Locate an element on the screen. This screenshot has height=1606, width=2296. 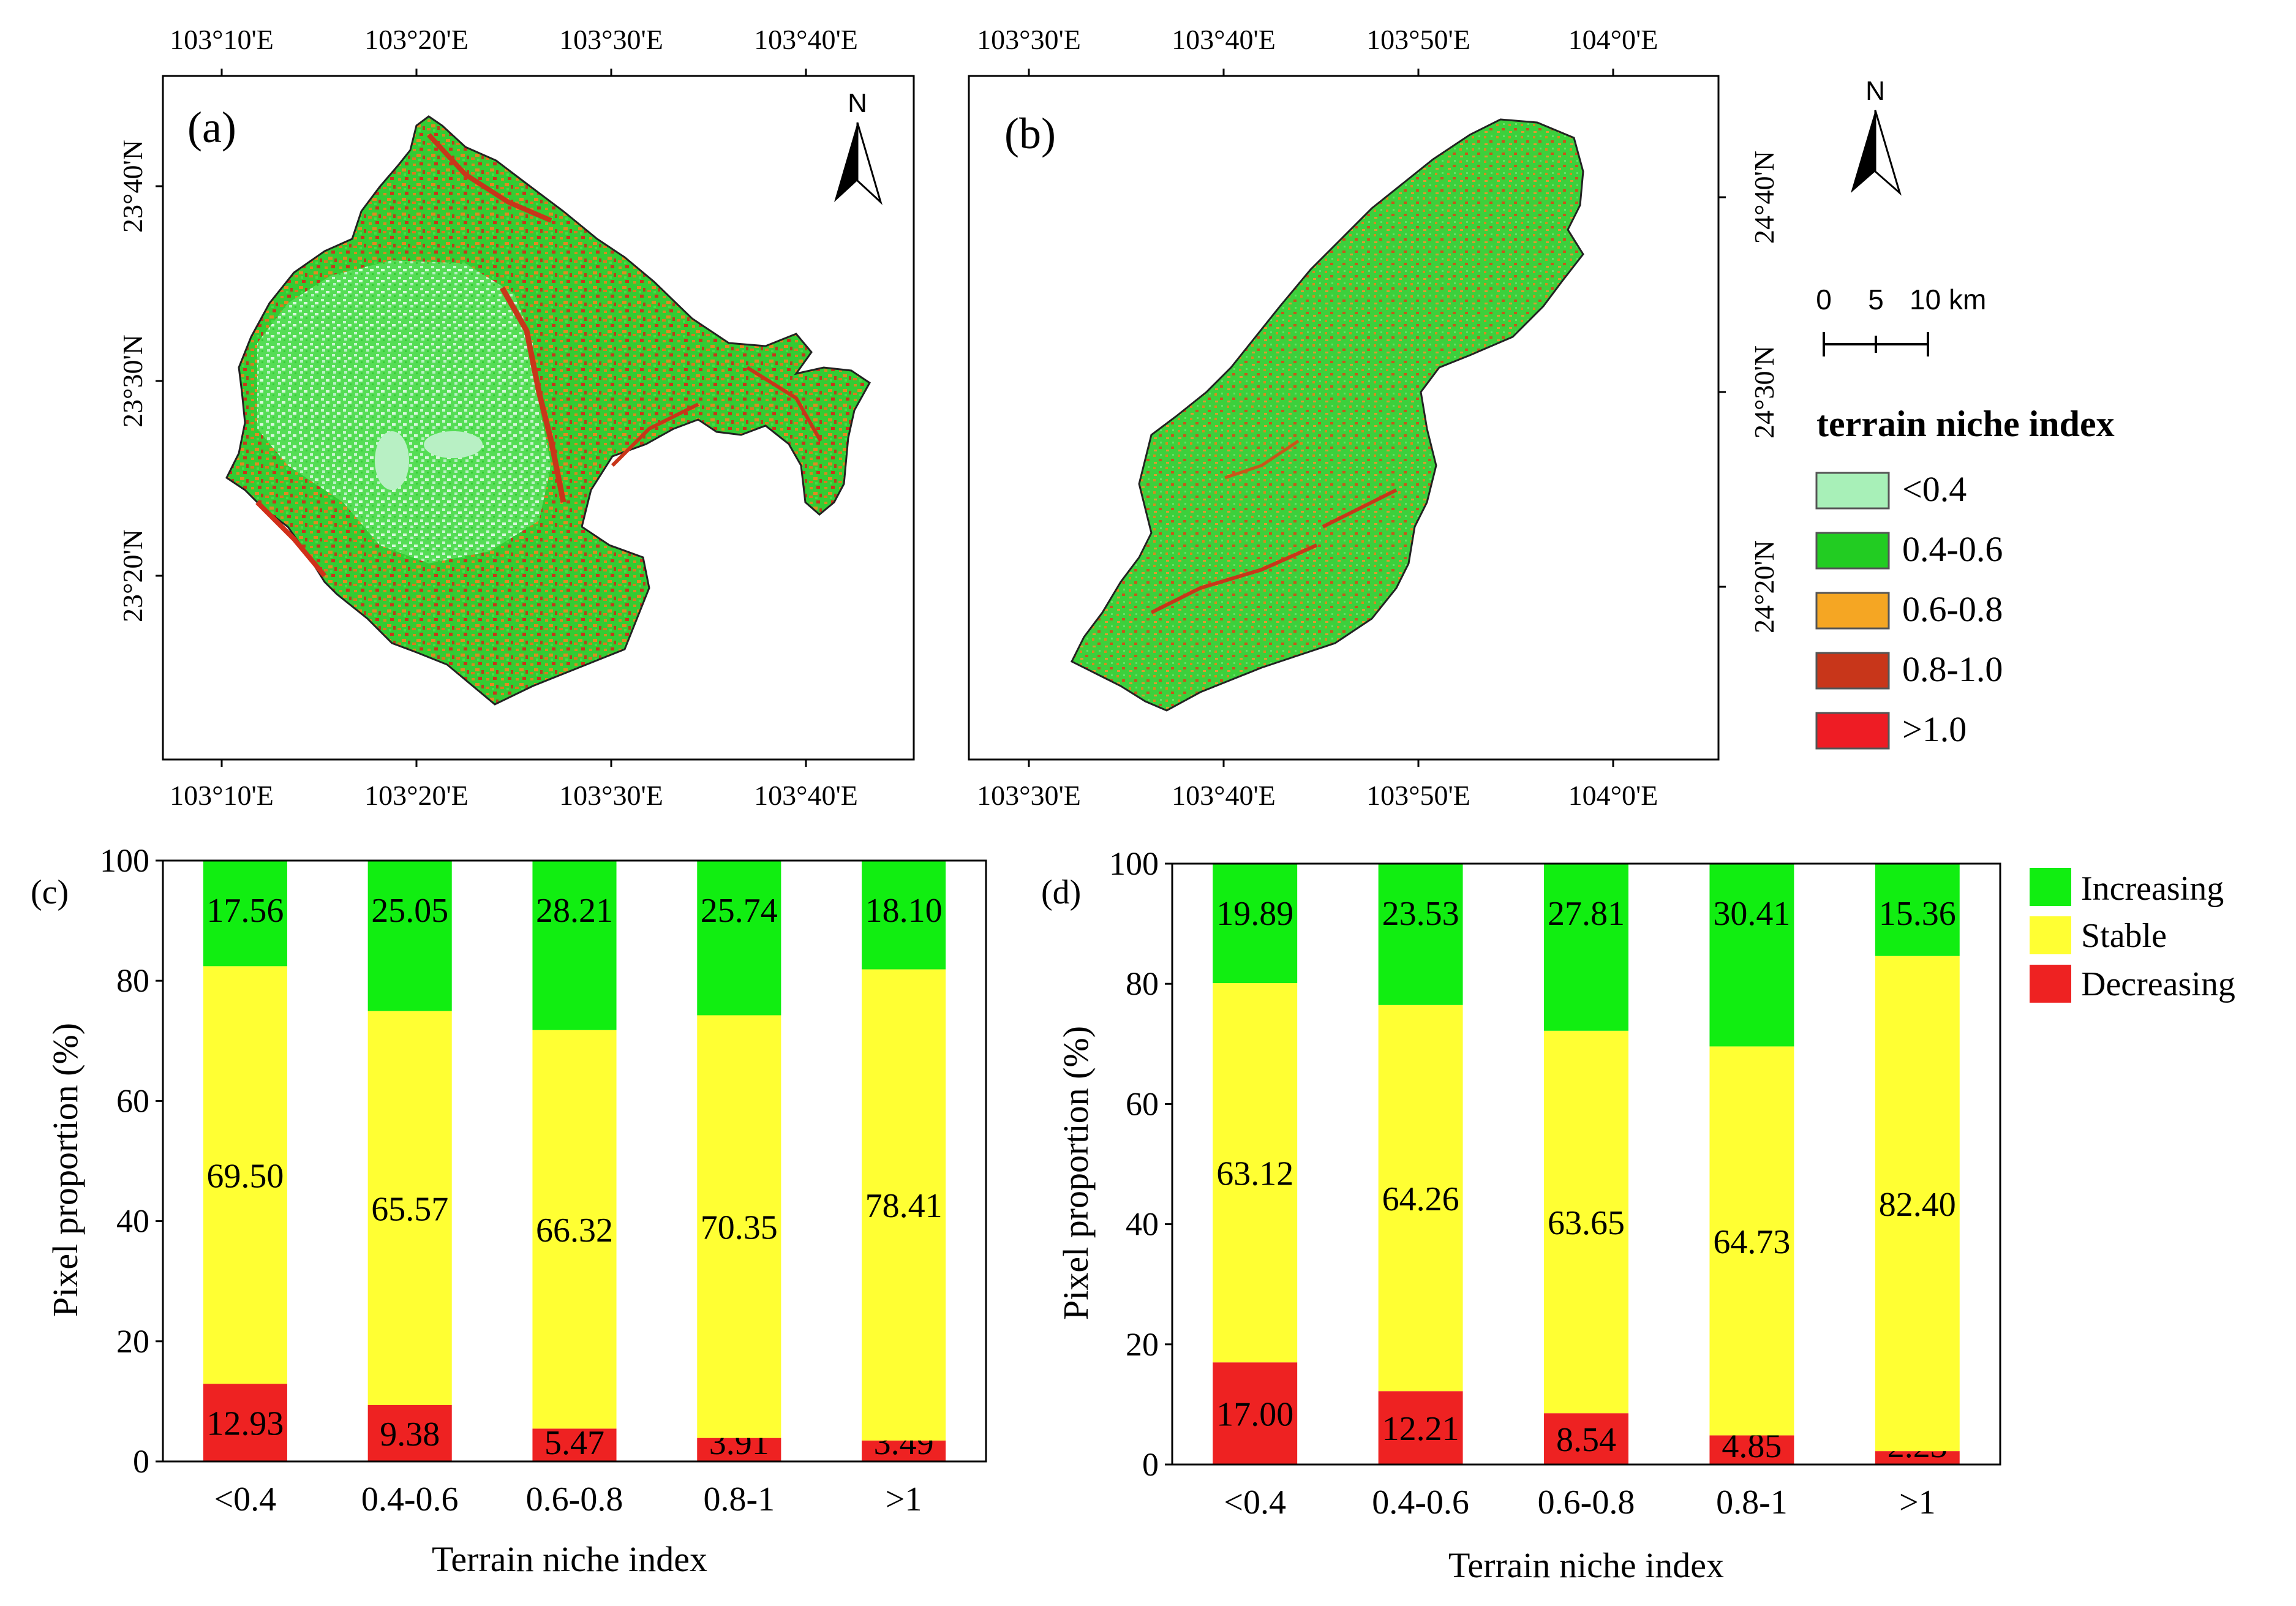
scale-label-5: 5 is located at coordinates (1876, 300).